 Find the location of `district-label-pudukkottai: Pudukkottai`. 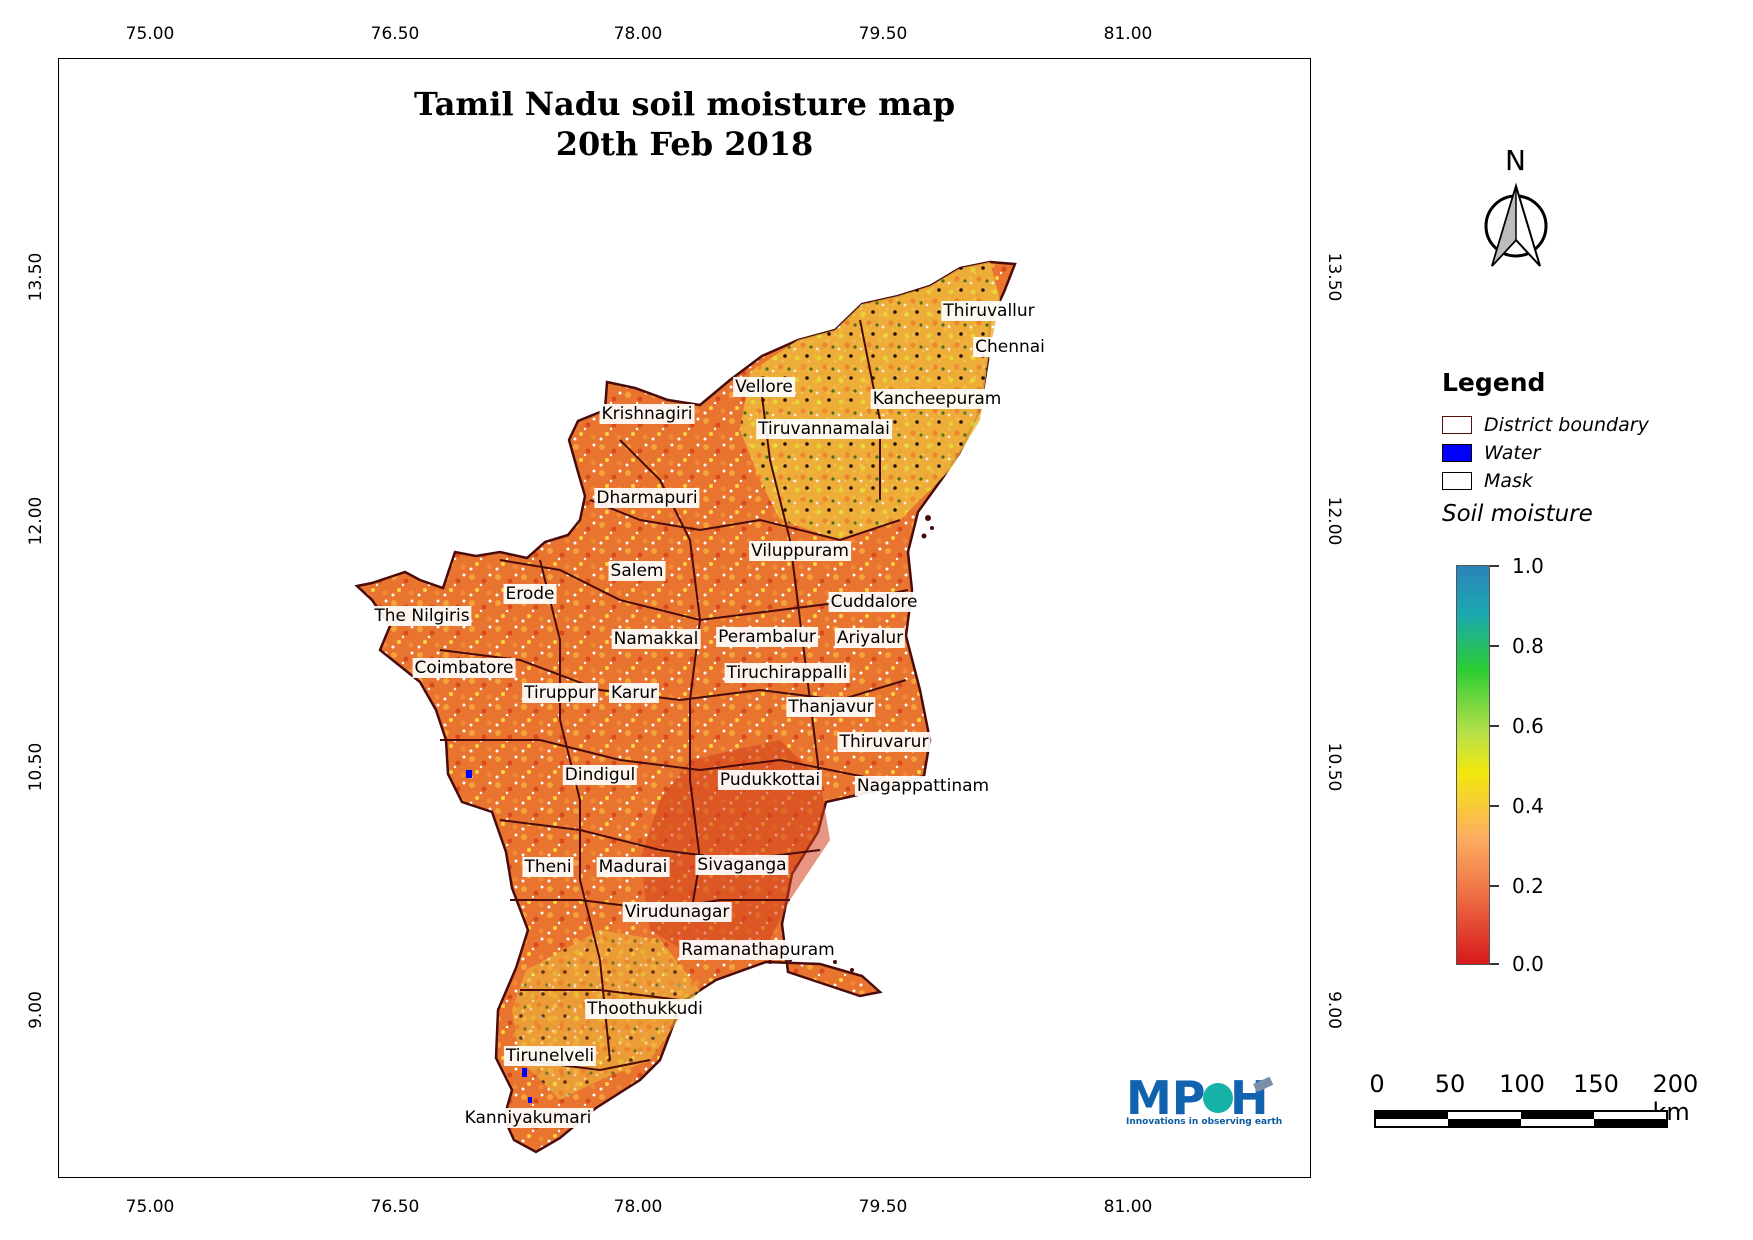

district-label-pudukkottai: Pudukkottai is located at coordinates (770, 780).